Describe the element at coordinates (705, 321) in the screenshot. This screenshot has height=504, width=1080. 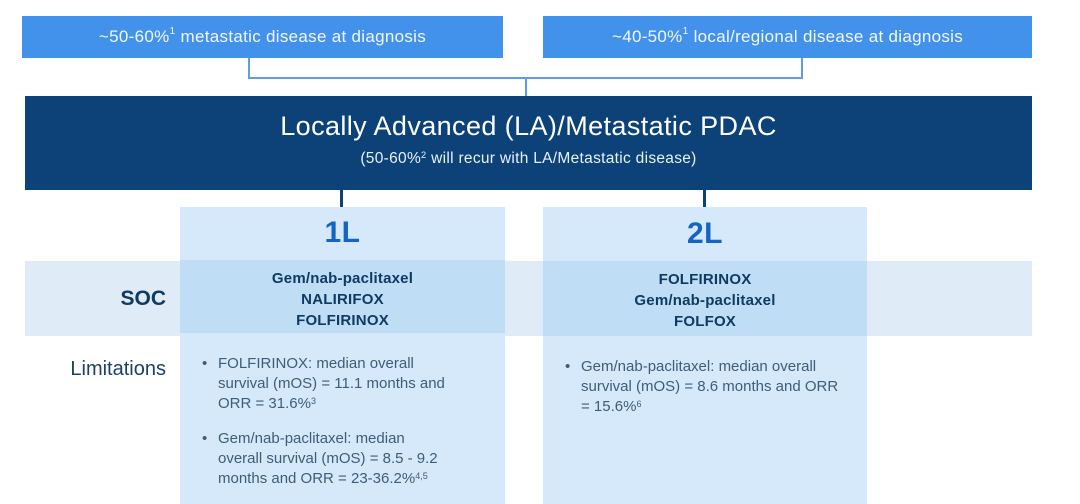
I see `soc-regimen: FOLFOX` at that location.